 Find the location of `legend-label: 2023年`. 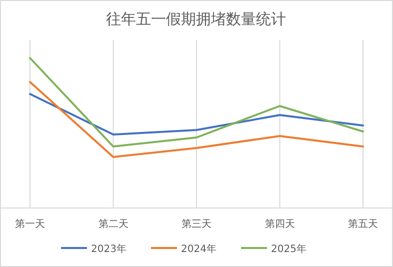

legend-label: 2023年 is located at coordinates (108, 249).